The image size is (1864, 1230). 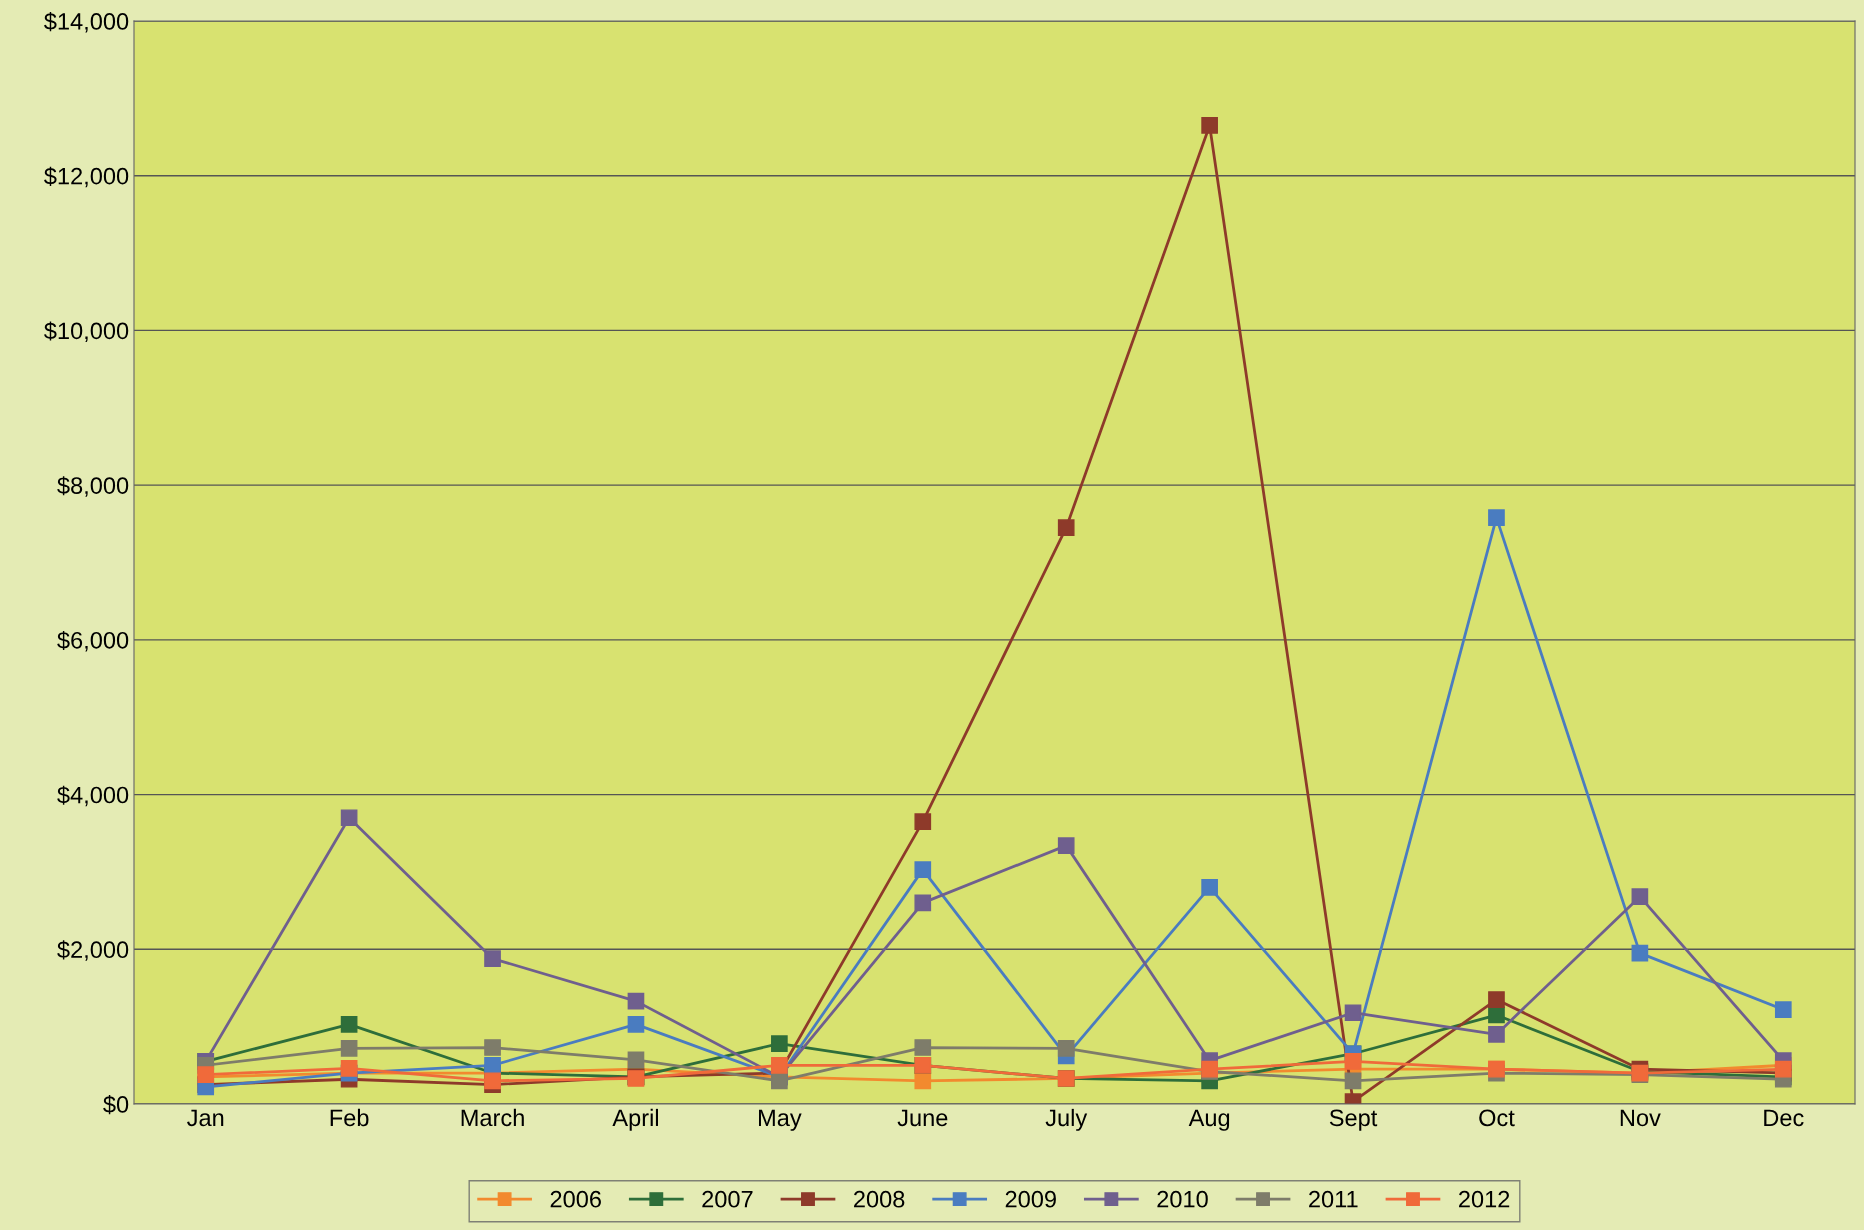 I want to click on legend-label: 2011, so click(x=1333, y=1199).